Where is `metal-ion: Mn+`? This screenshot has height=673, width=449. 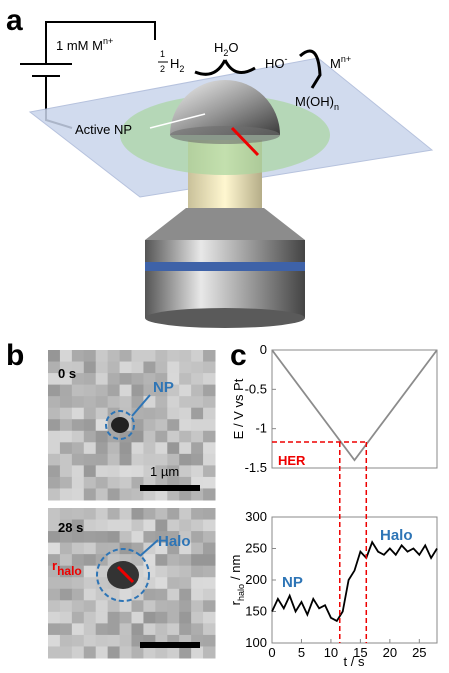
metal-ion: Mn+ is located at coordinates (340, 62).